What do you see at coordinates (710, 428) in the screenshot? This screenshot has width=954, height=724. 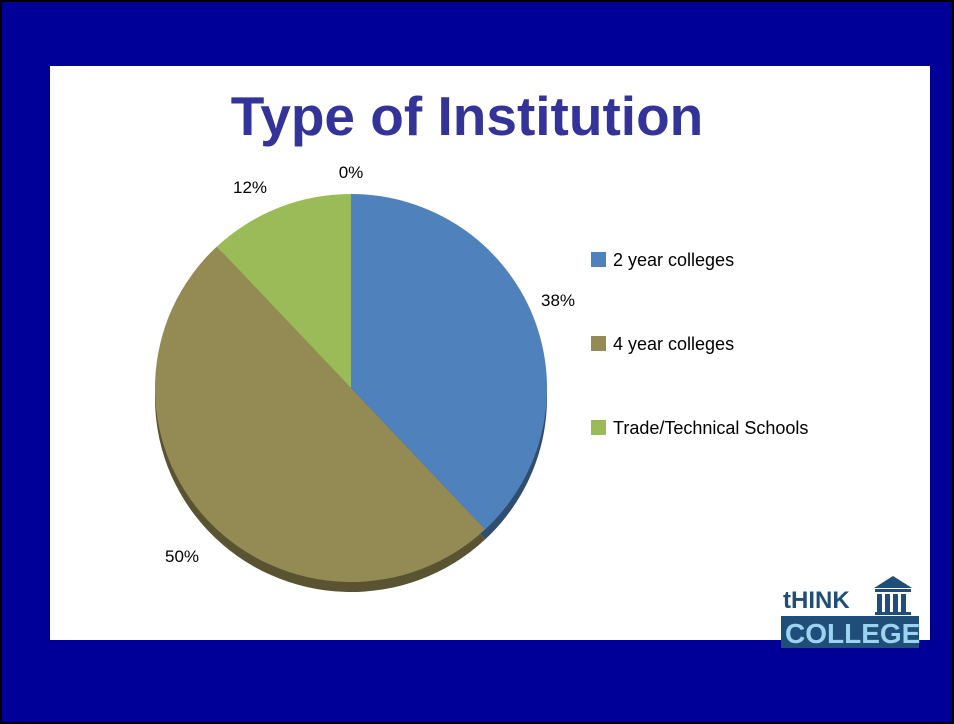 I see `legend-label-3: Trade/Technical Schools` at bounding box center [710, 428].